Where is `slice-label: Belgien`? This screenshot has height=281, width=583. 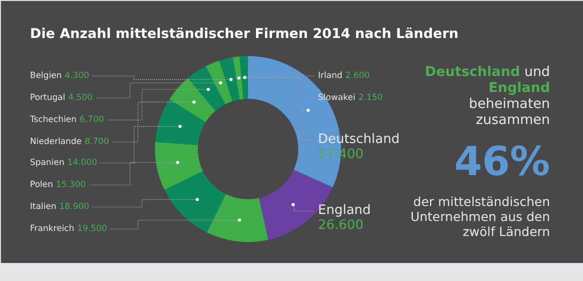
slice-label: Belgien is located at coordinates (46, 76).